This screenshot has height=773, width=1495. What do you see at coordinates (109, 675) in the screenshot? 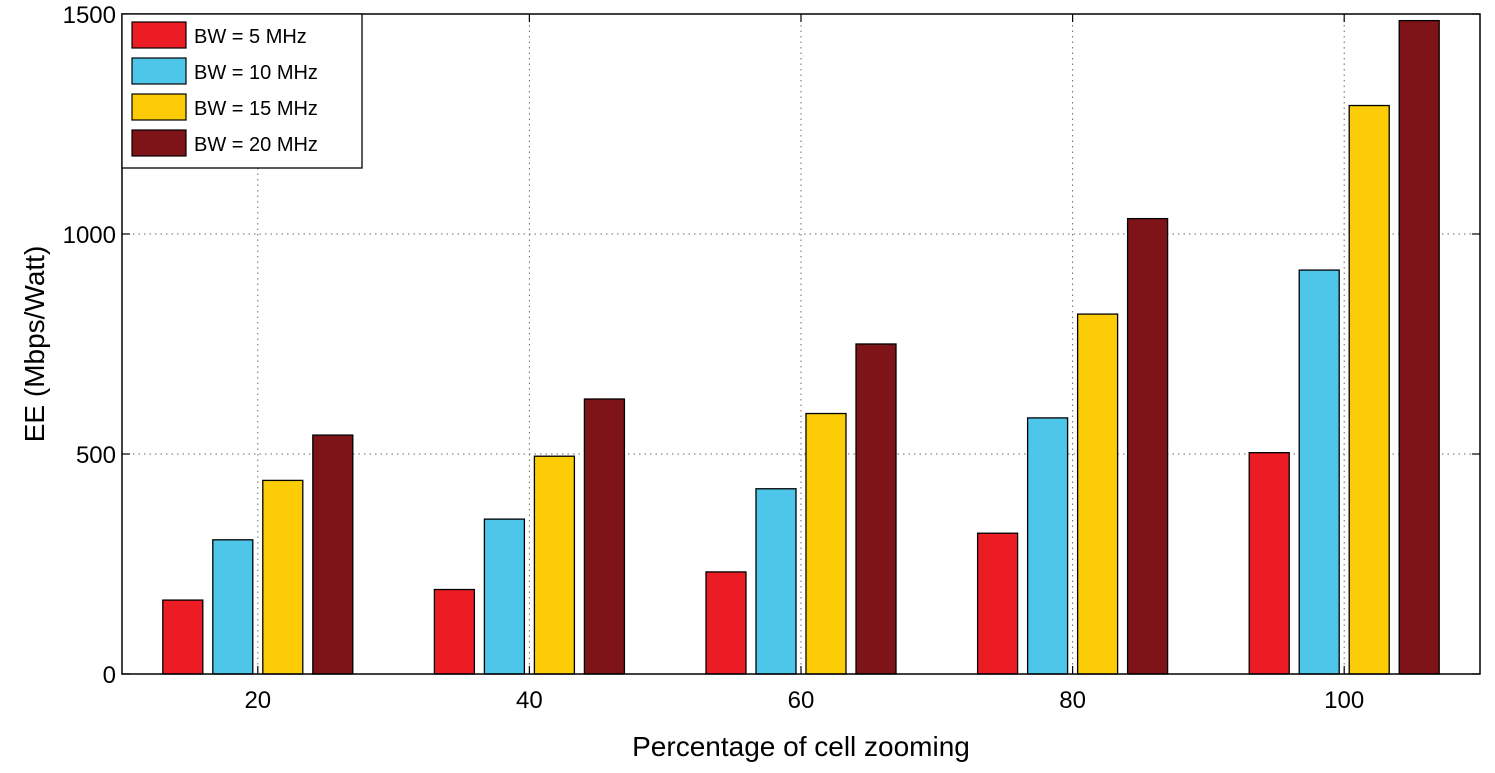
I see `y-tick-label: 0` at bounding box center [109, 675].